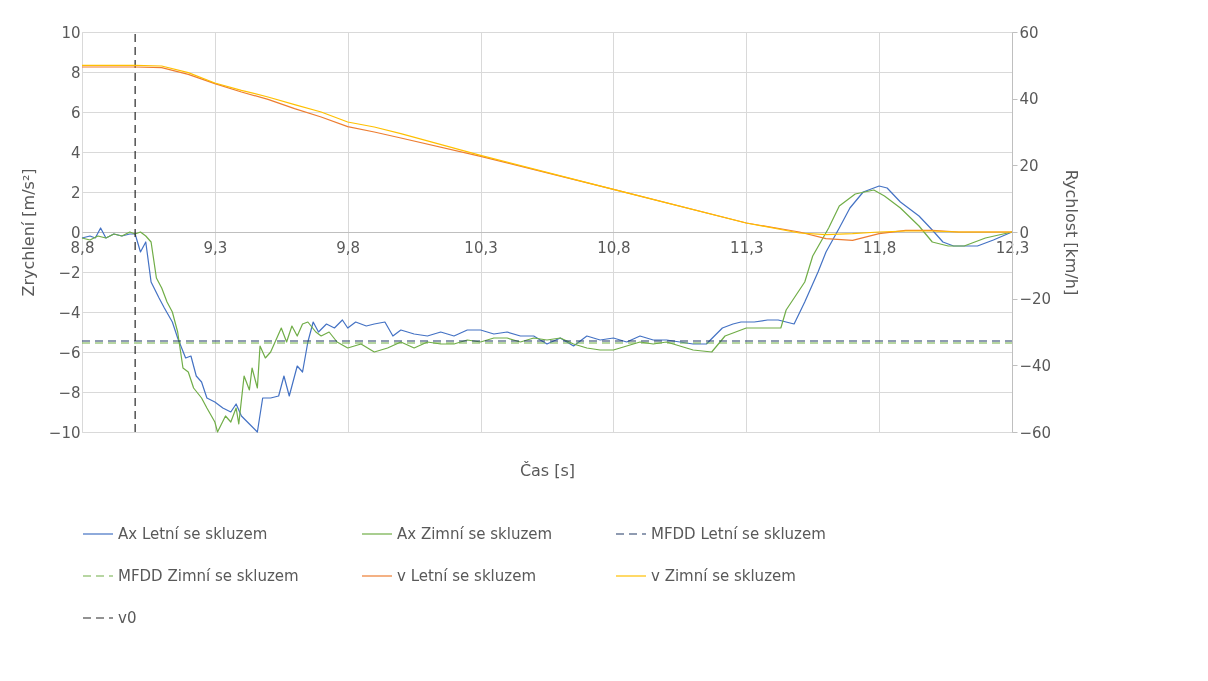 This screenshot has height=681, width=1208. I want to click on y-axis-title: Zrychlení [m/s²], so click(28, 232).